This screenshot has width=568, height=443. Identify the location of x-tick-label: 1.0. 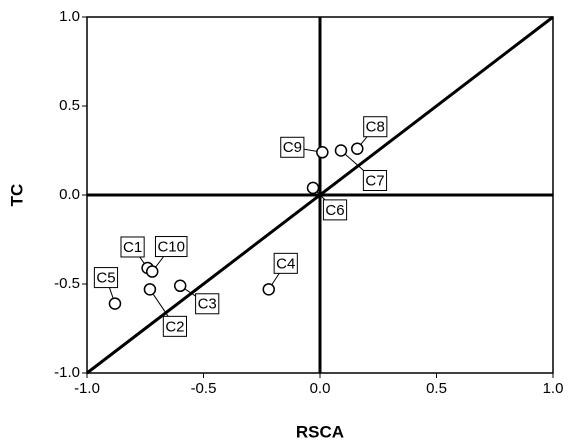
(553, 388).